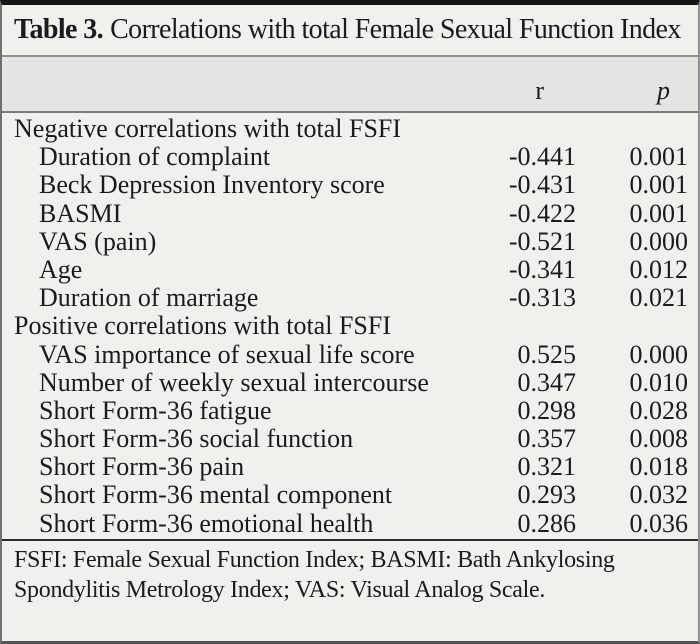  Describe the element at coordinates (350, 539) in the screenshot. I see `footnote-divider` at that location.